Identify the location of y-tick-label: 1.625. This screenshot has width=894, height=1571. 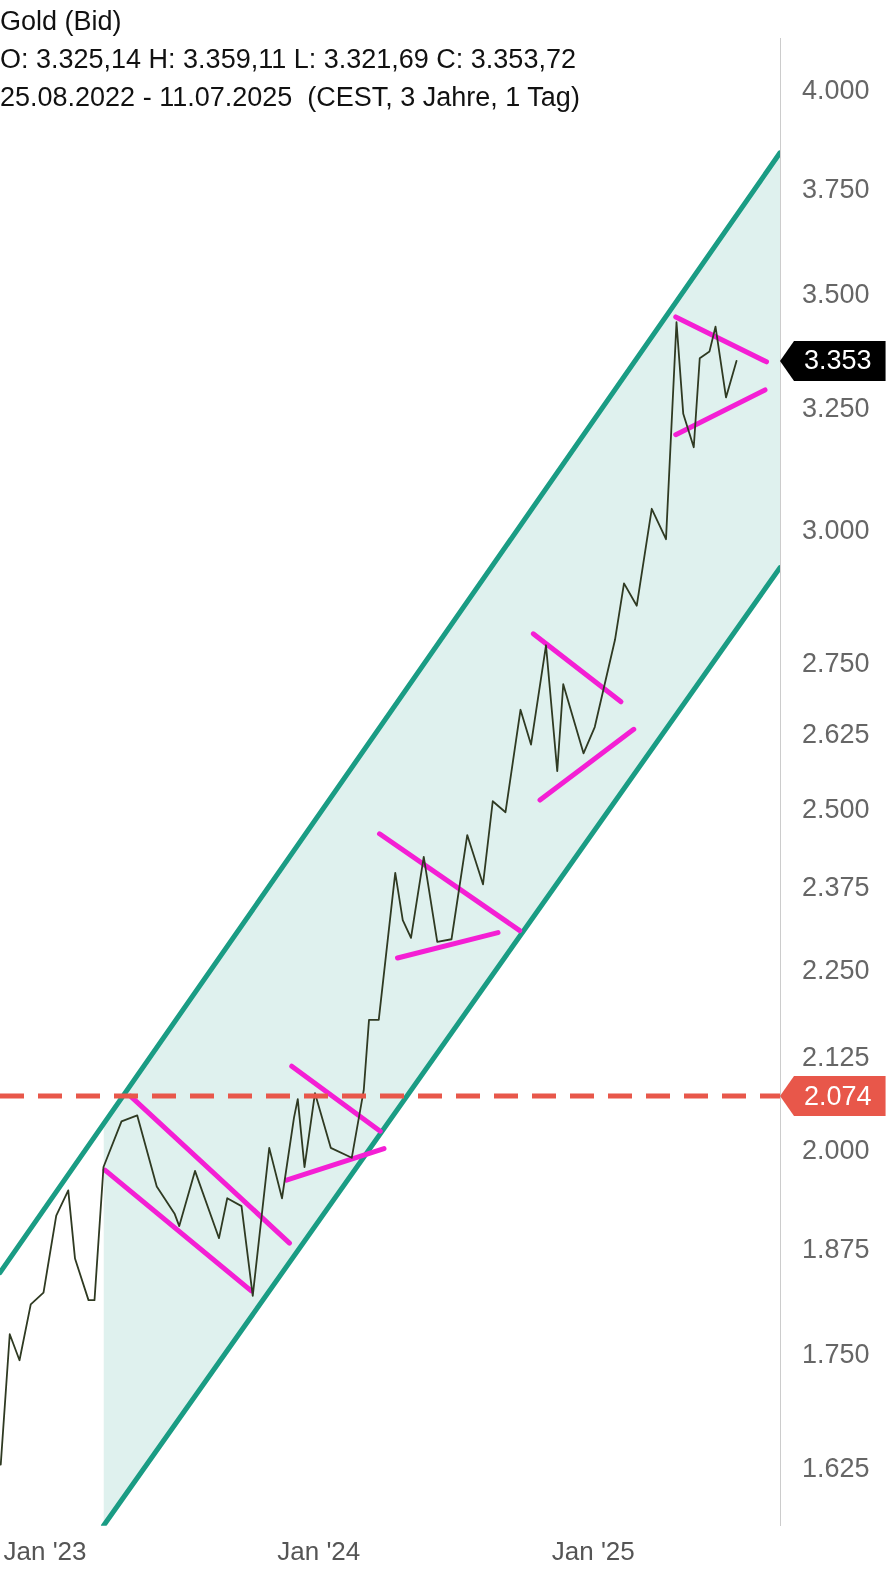
(836, 1467).